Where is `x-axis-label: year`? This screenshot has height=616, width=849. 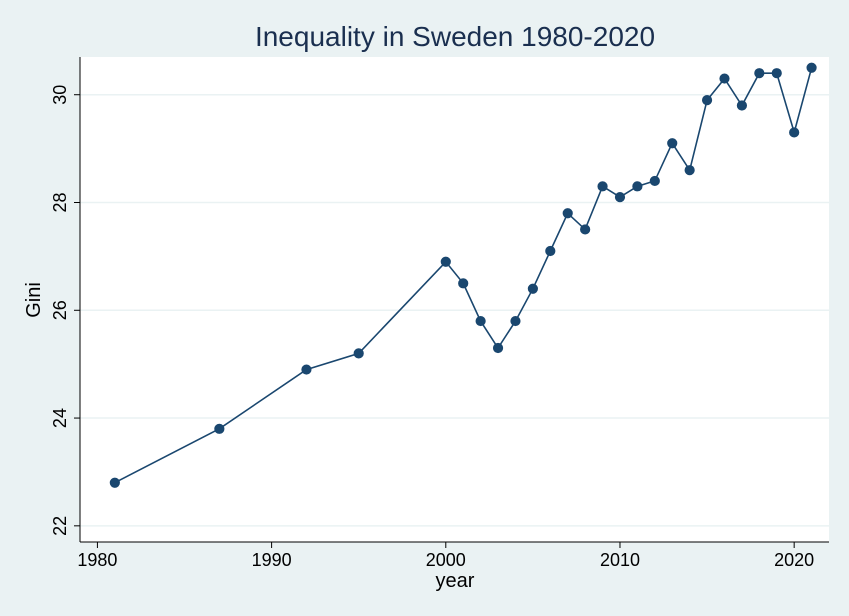
x-axis-label: year is located at coordinates (455, 581).